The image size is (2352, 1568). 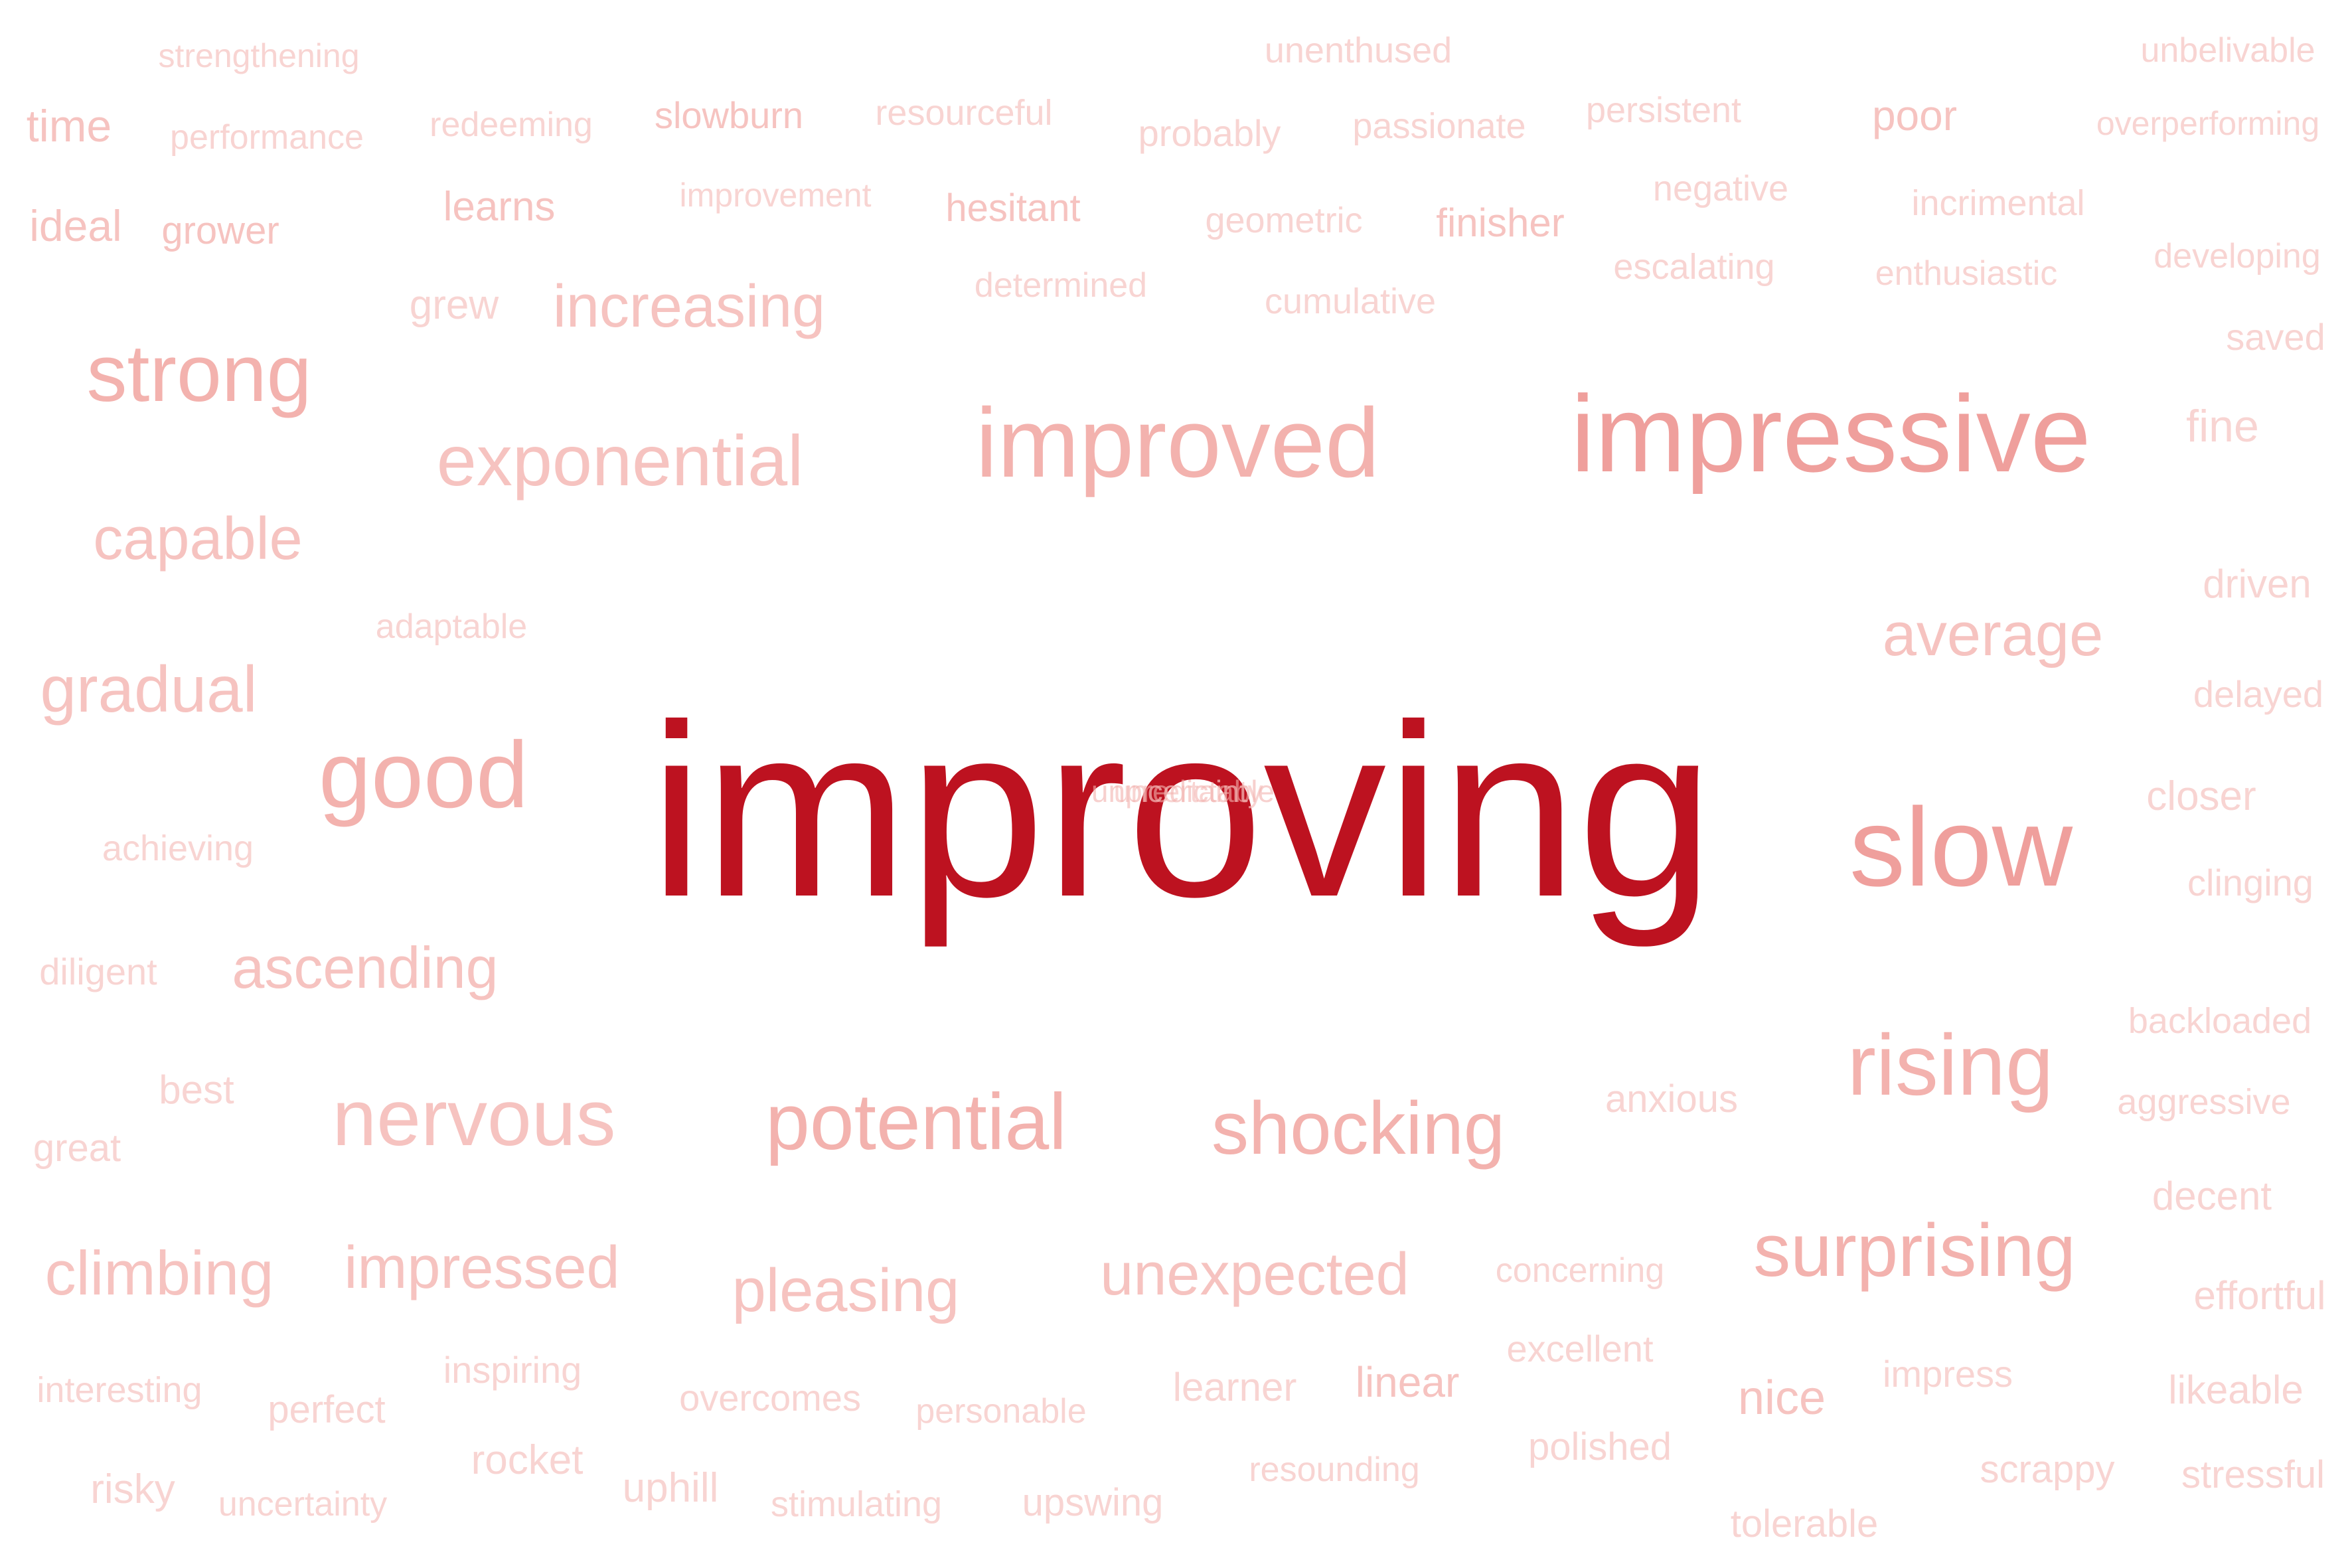 I want to click on word-perfect: perfect, so click(x=327, y=1410).